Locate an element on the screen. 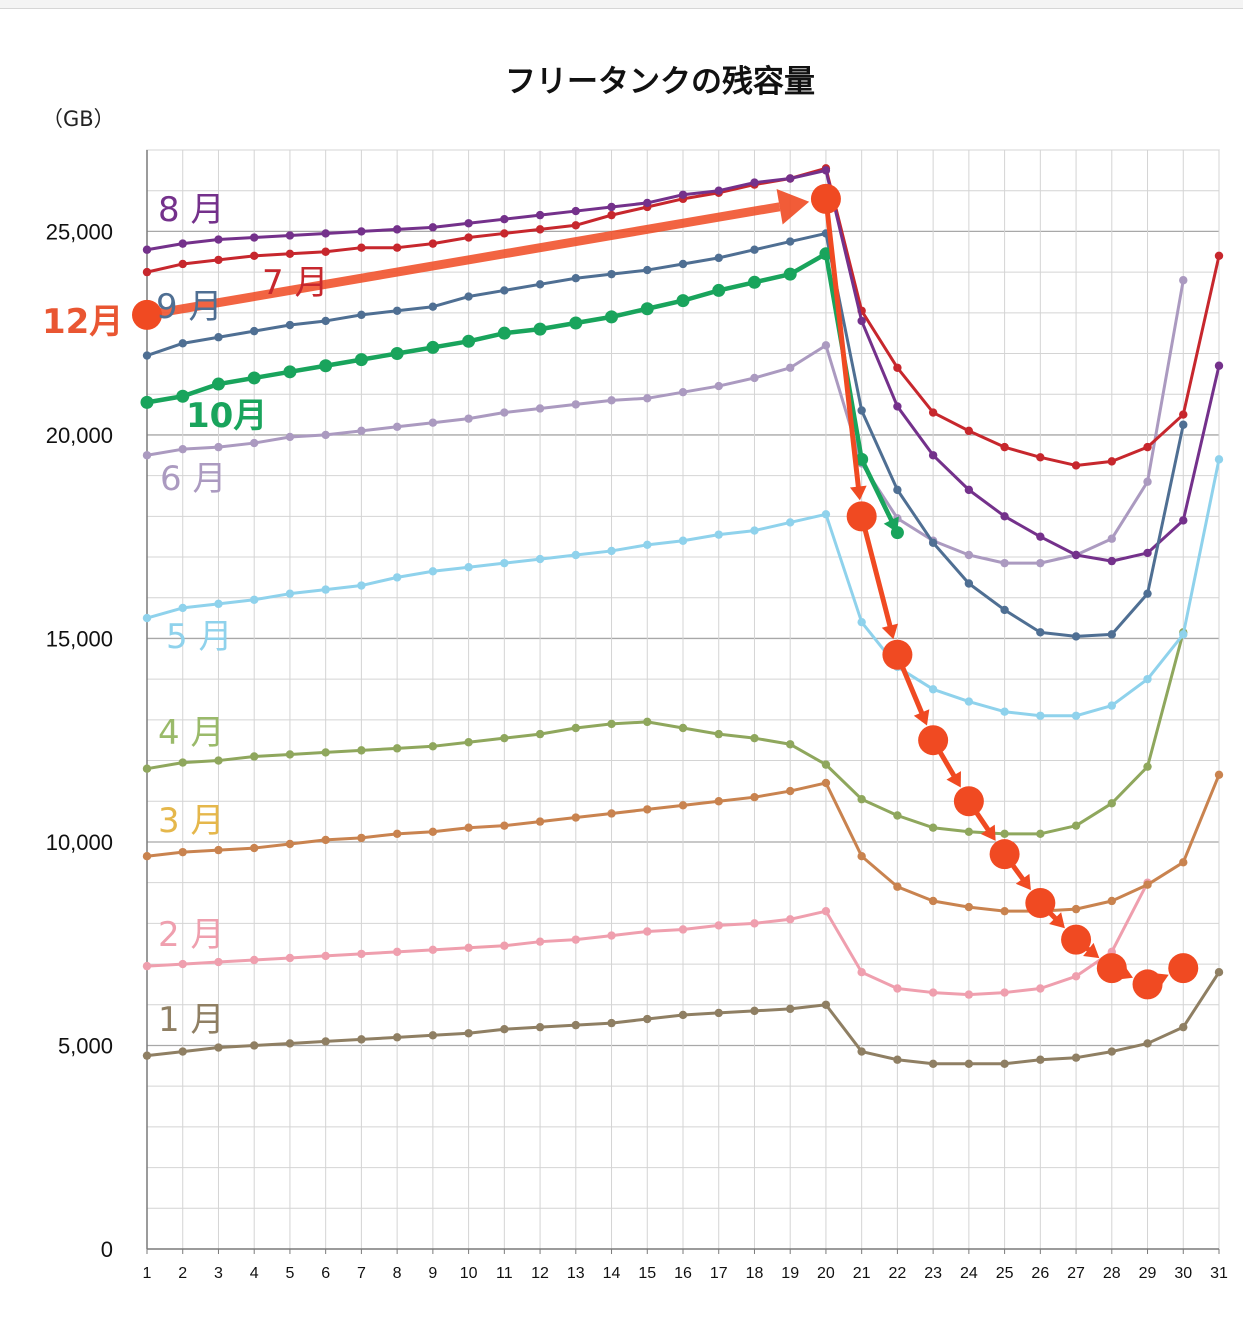 The height and width of the screenshot is (1330, 1243). y-tick-label: 5,000 is located at coordinates (85, 1045).